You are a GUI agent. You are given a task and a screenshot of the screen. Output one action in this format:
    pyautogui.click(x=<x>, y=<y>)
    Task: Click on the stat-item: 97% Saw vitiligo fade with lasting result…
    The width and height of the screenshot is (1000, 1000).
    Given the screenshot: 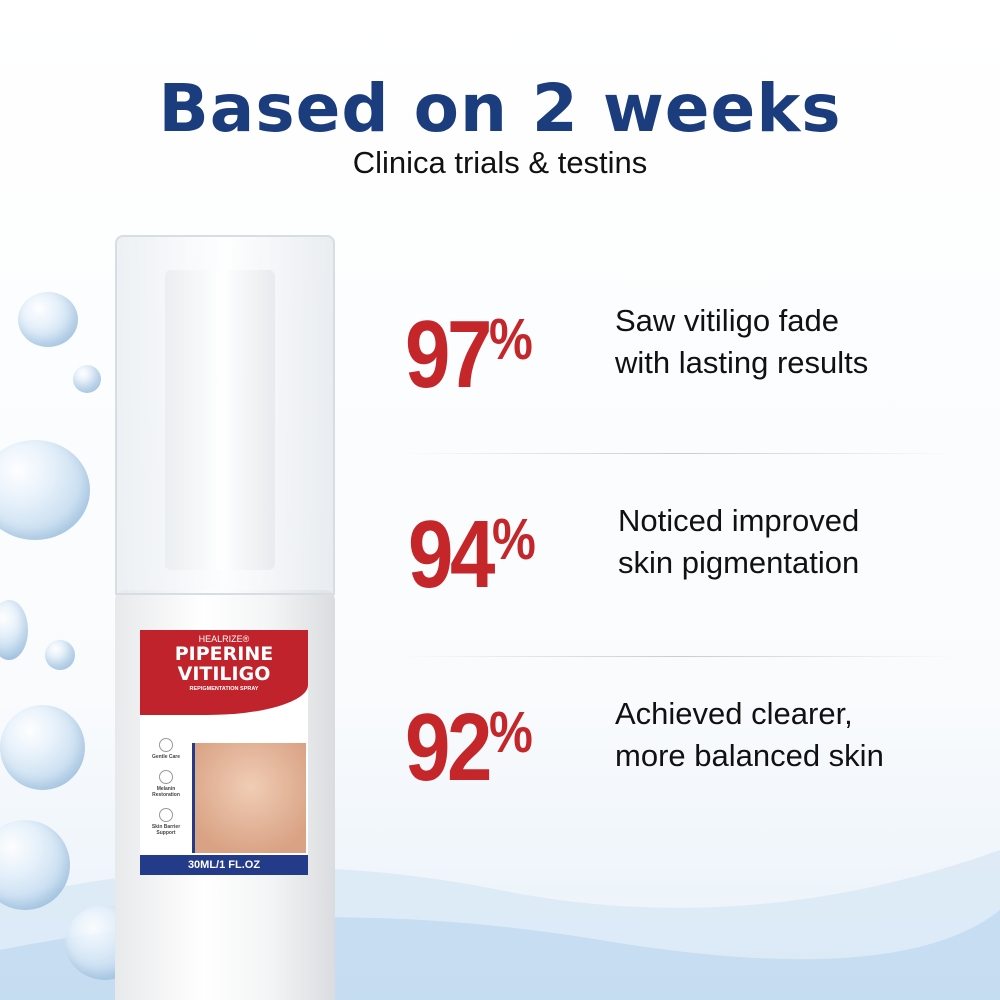 What is the action you would take?
    pyautogui.click(x=685, y=355)
    